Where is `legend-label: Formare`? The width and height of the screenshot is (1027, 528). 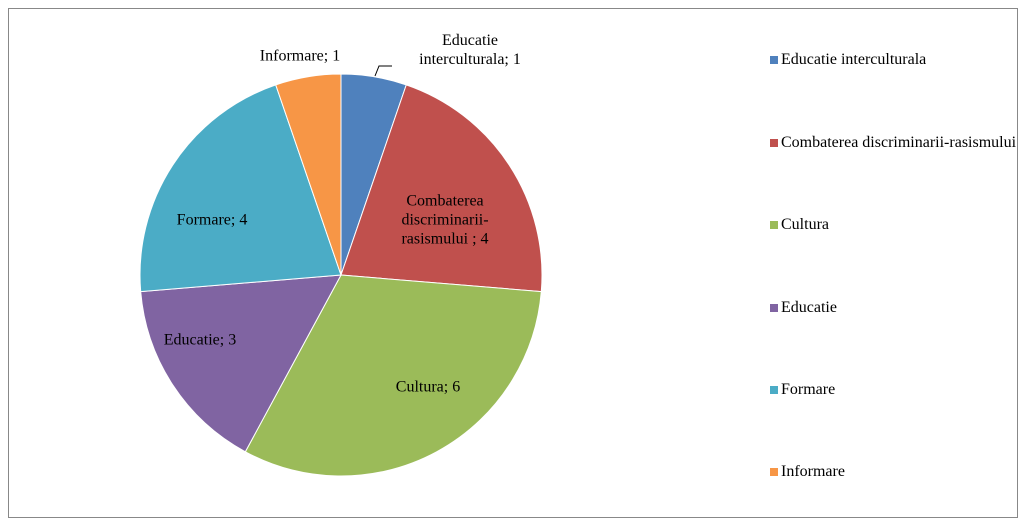
legend-label: Formare is located at coordinates (808, 389).